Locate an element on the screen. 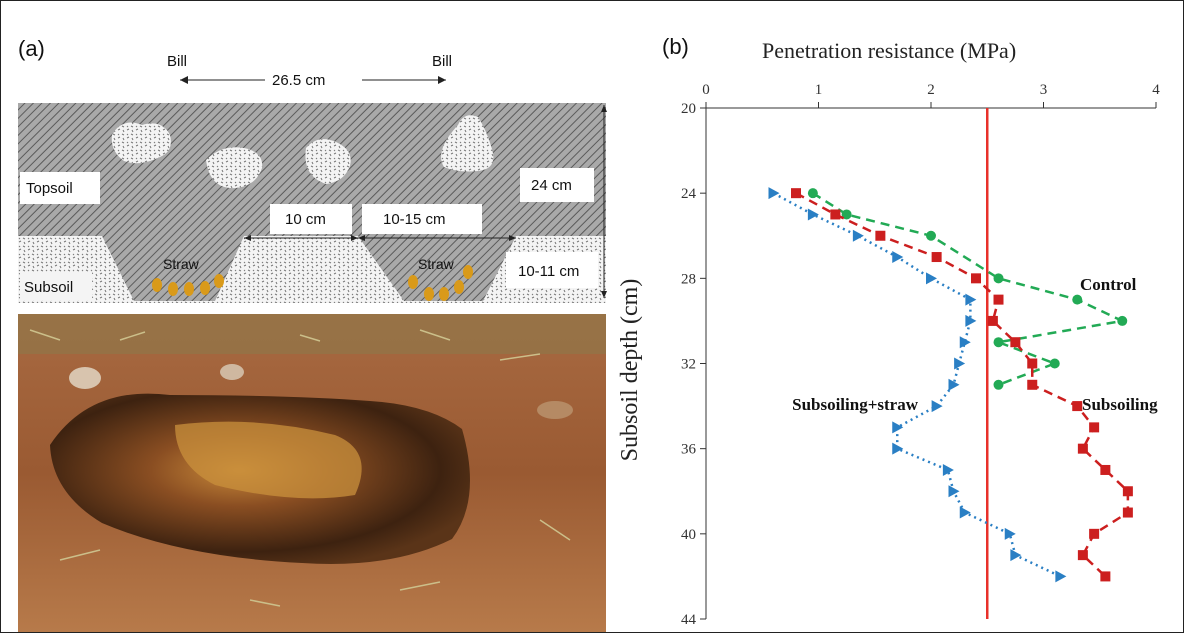 This screenshot has width=1184, height=633. width-dim-head-l is located at coordinates (247, 238).